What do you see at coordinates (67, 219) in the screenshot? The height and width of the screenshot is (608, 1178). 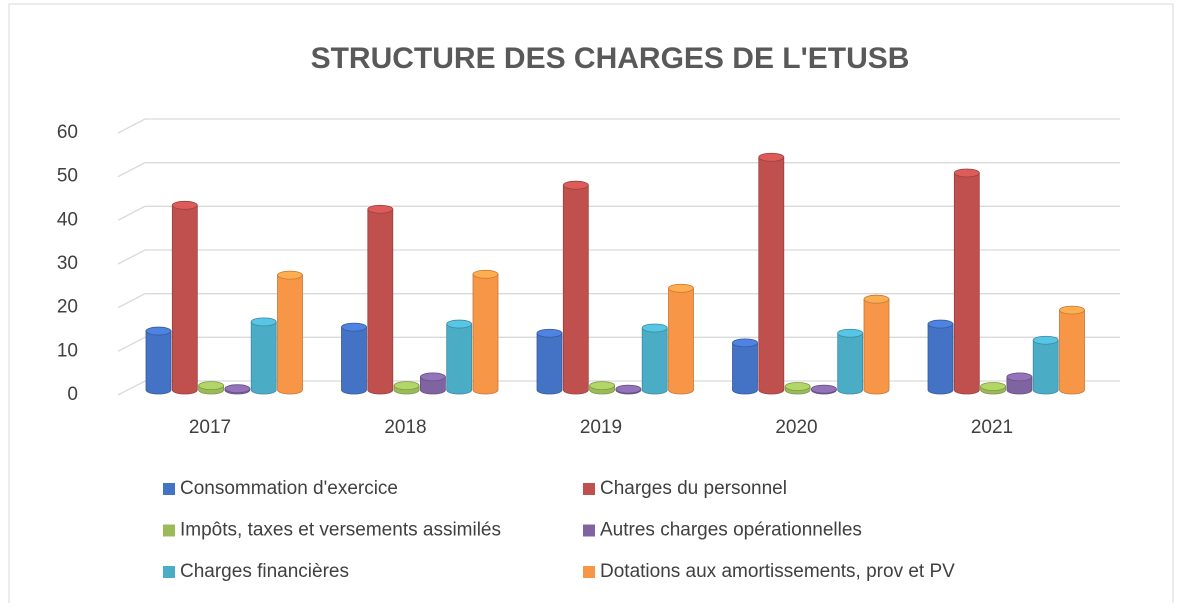 I see `y-tick-label: 40` at bounding box center [67, 219].